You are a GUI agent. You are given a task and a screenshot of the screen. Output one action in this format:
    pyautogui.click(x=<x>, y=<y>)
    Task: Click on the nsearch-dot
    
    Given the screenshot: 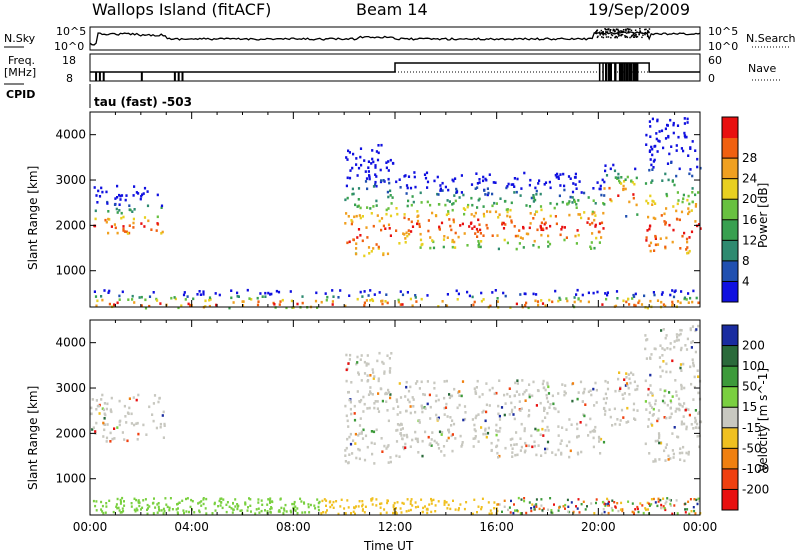 What is the action you would take?
    pyautogui.click(x=618, y=34)
    